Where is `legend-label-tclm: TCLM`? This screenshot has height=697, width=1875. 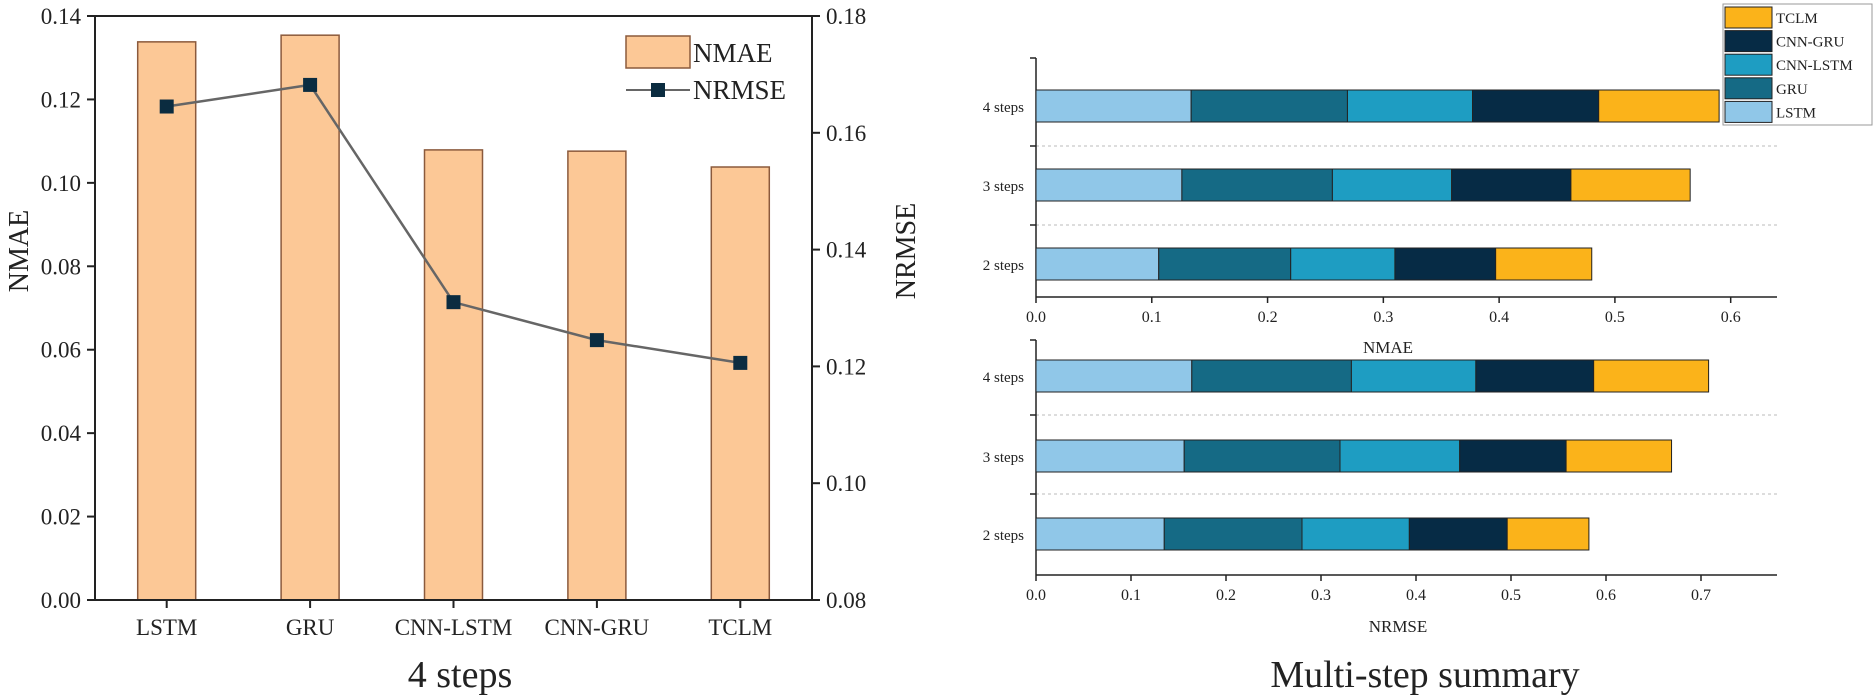 legend-label-tclm: TCLM is located at coordinates (1797, 19).